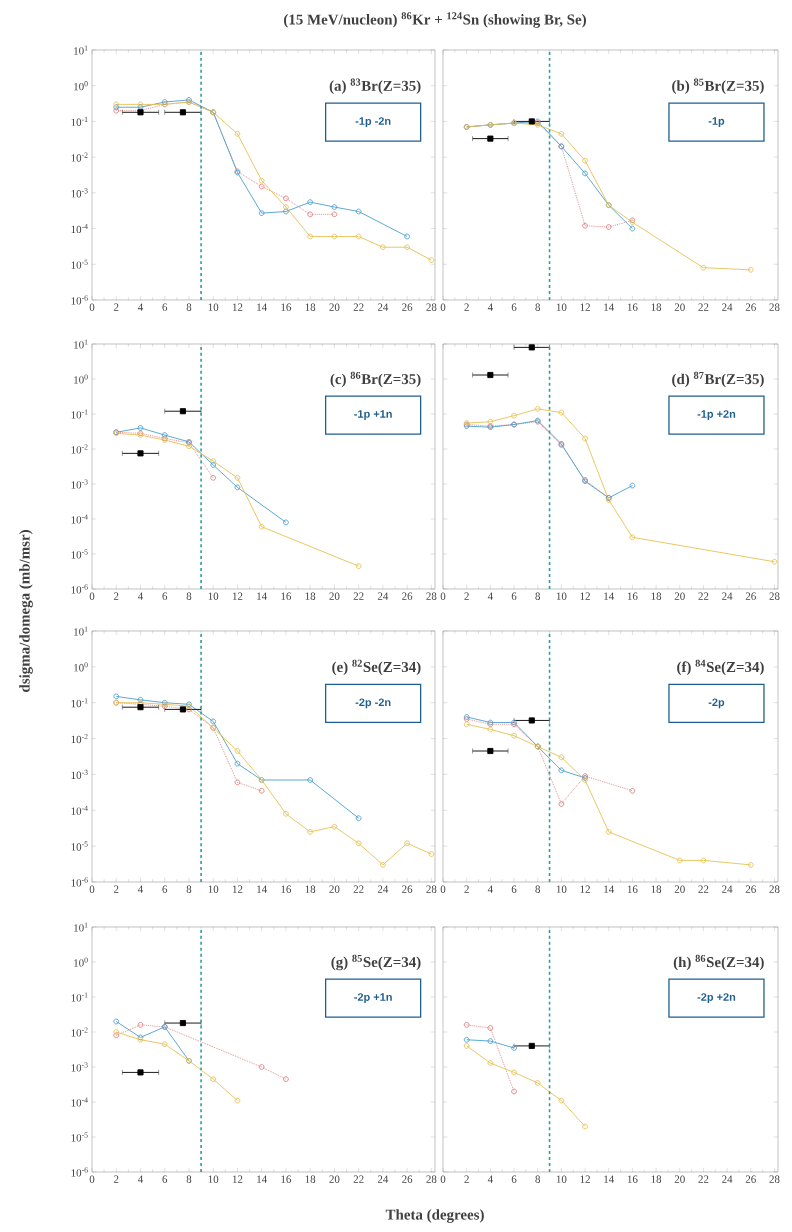 The image size is (792, 1232). Describe the element at coordinates (375, 86) in the screenshot. I see `annotation: (a) $^{83}$Br(Z=35)` at that location.